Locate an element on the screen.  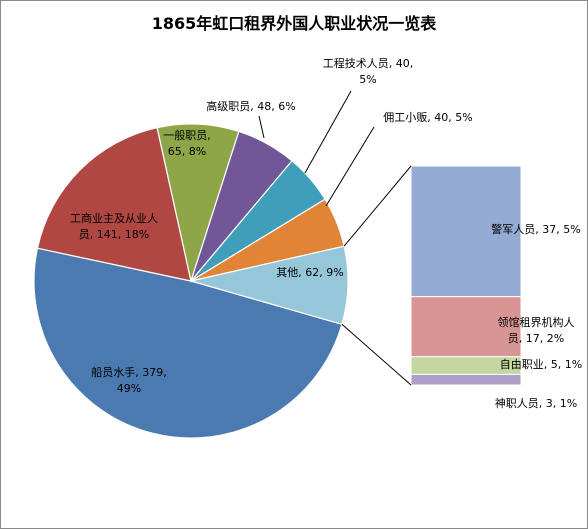
bar-data-label-1: 领馆租界机构人员, 17, 2% is located at coordinates (536, 330).